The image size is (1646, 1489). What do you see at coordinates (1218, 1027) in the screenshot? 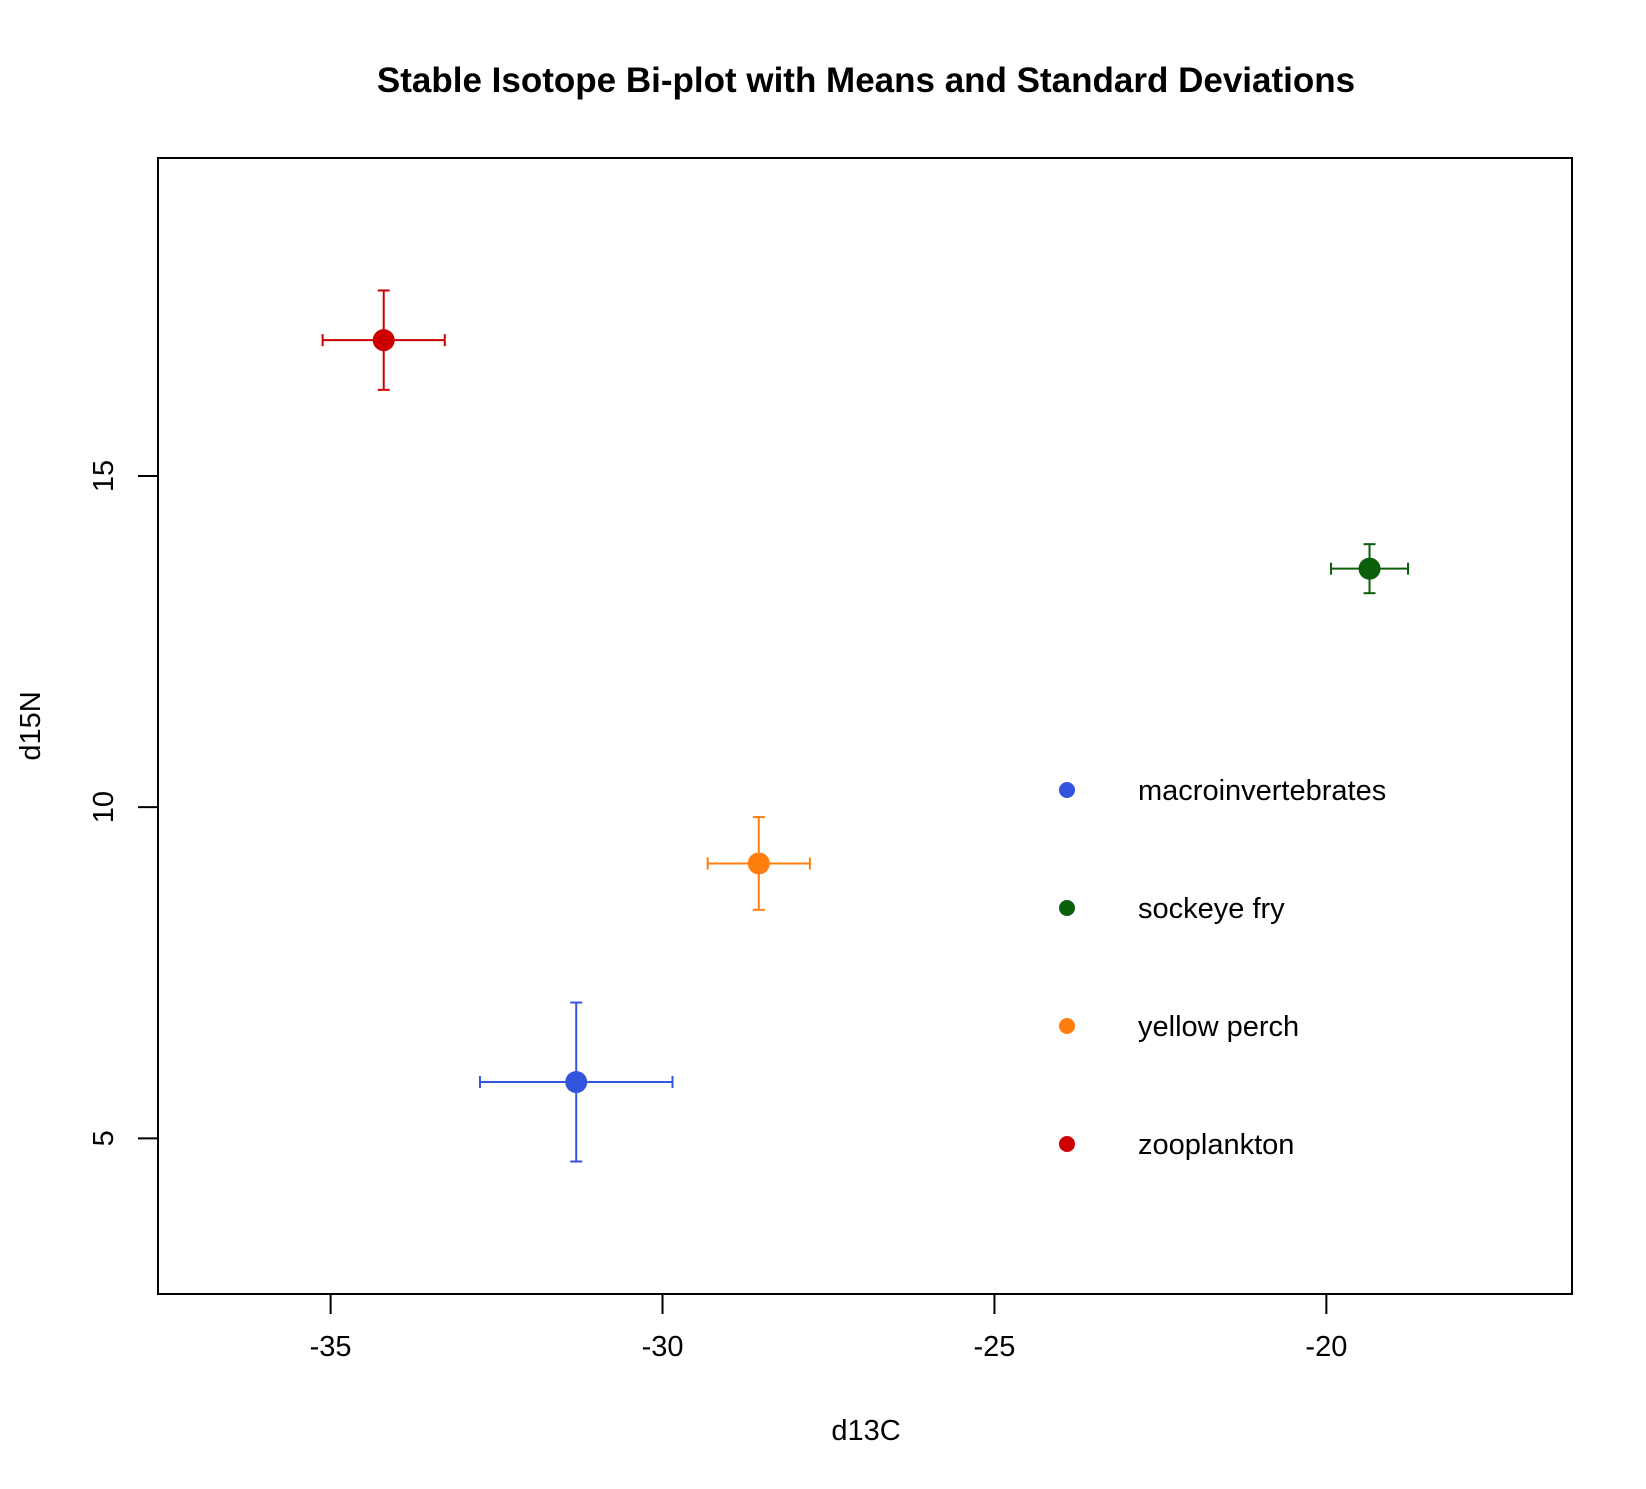
I see `legend-label: yellow perch` at bounding box center [1218, 1027].